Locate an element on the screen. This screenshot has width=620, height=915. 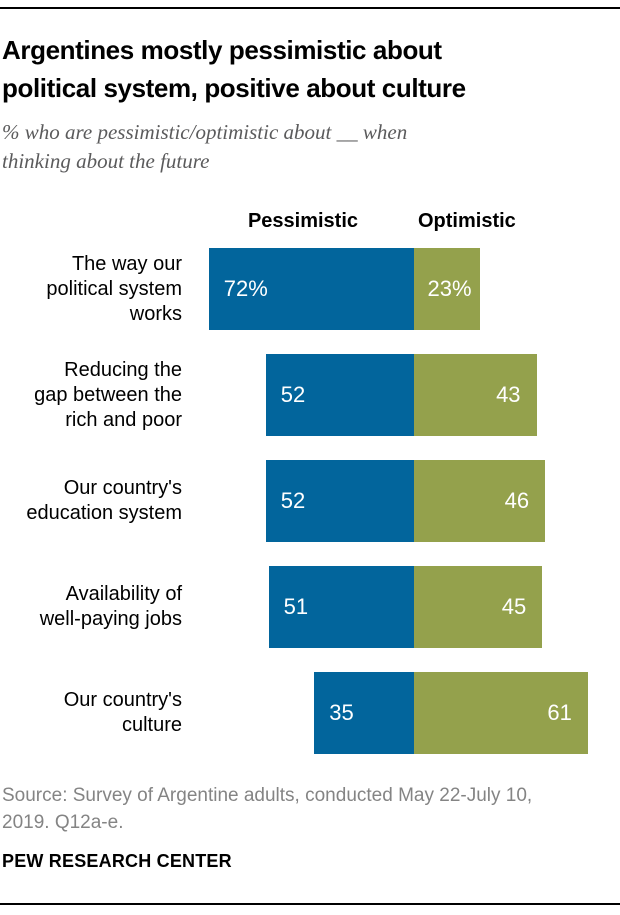
pessimistic-bar: 72% is located at coordinates (311, 289).